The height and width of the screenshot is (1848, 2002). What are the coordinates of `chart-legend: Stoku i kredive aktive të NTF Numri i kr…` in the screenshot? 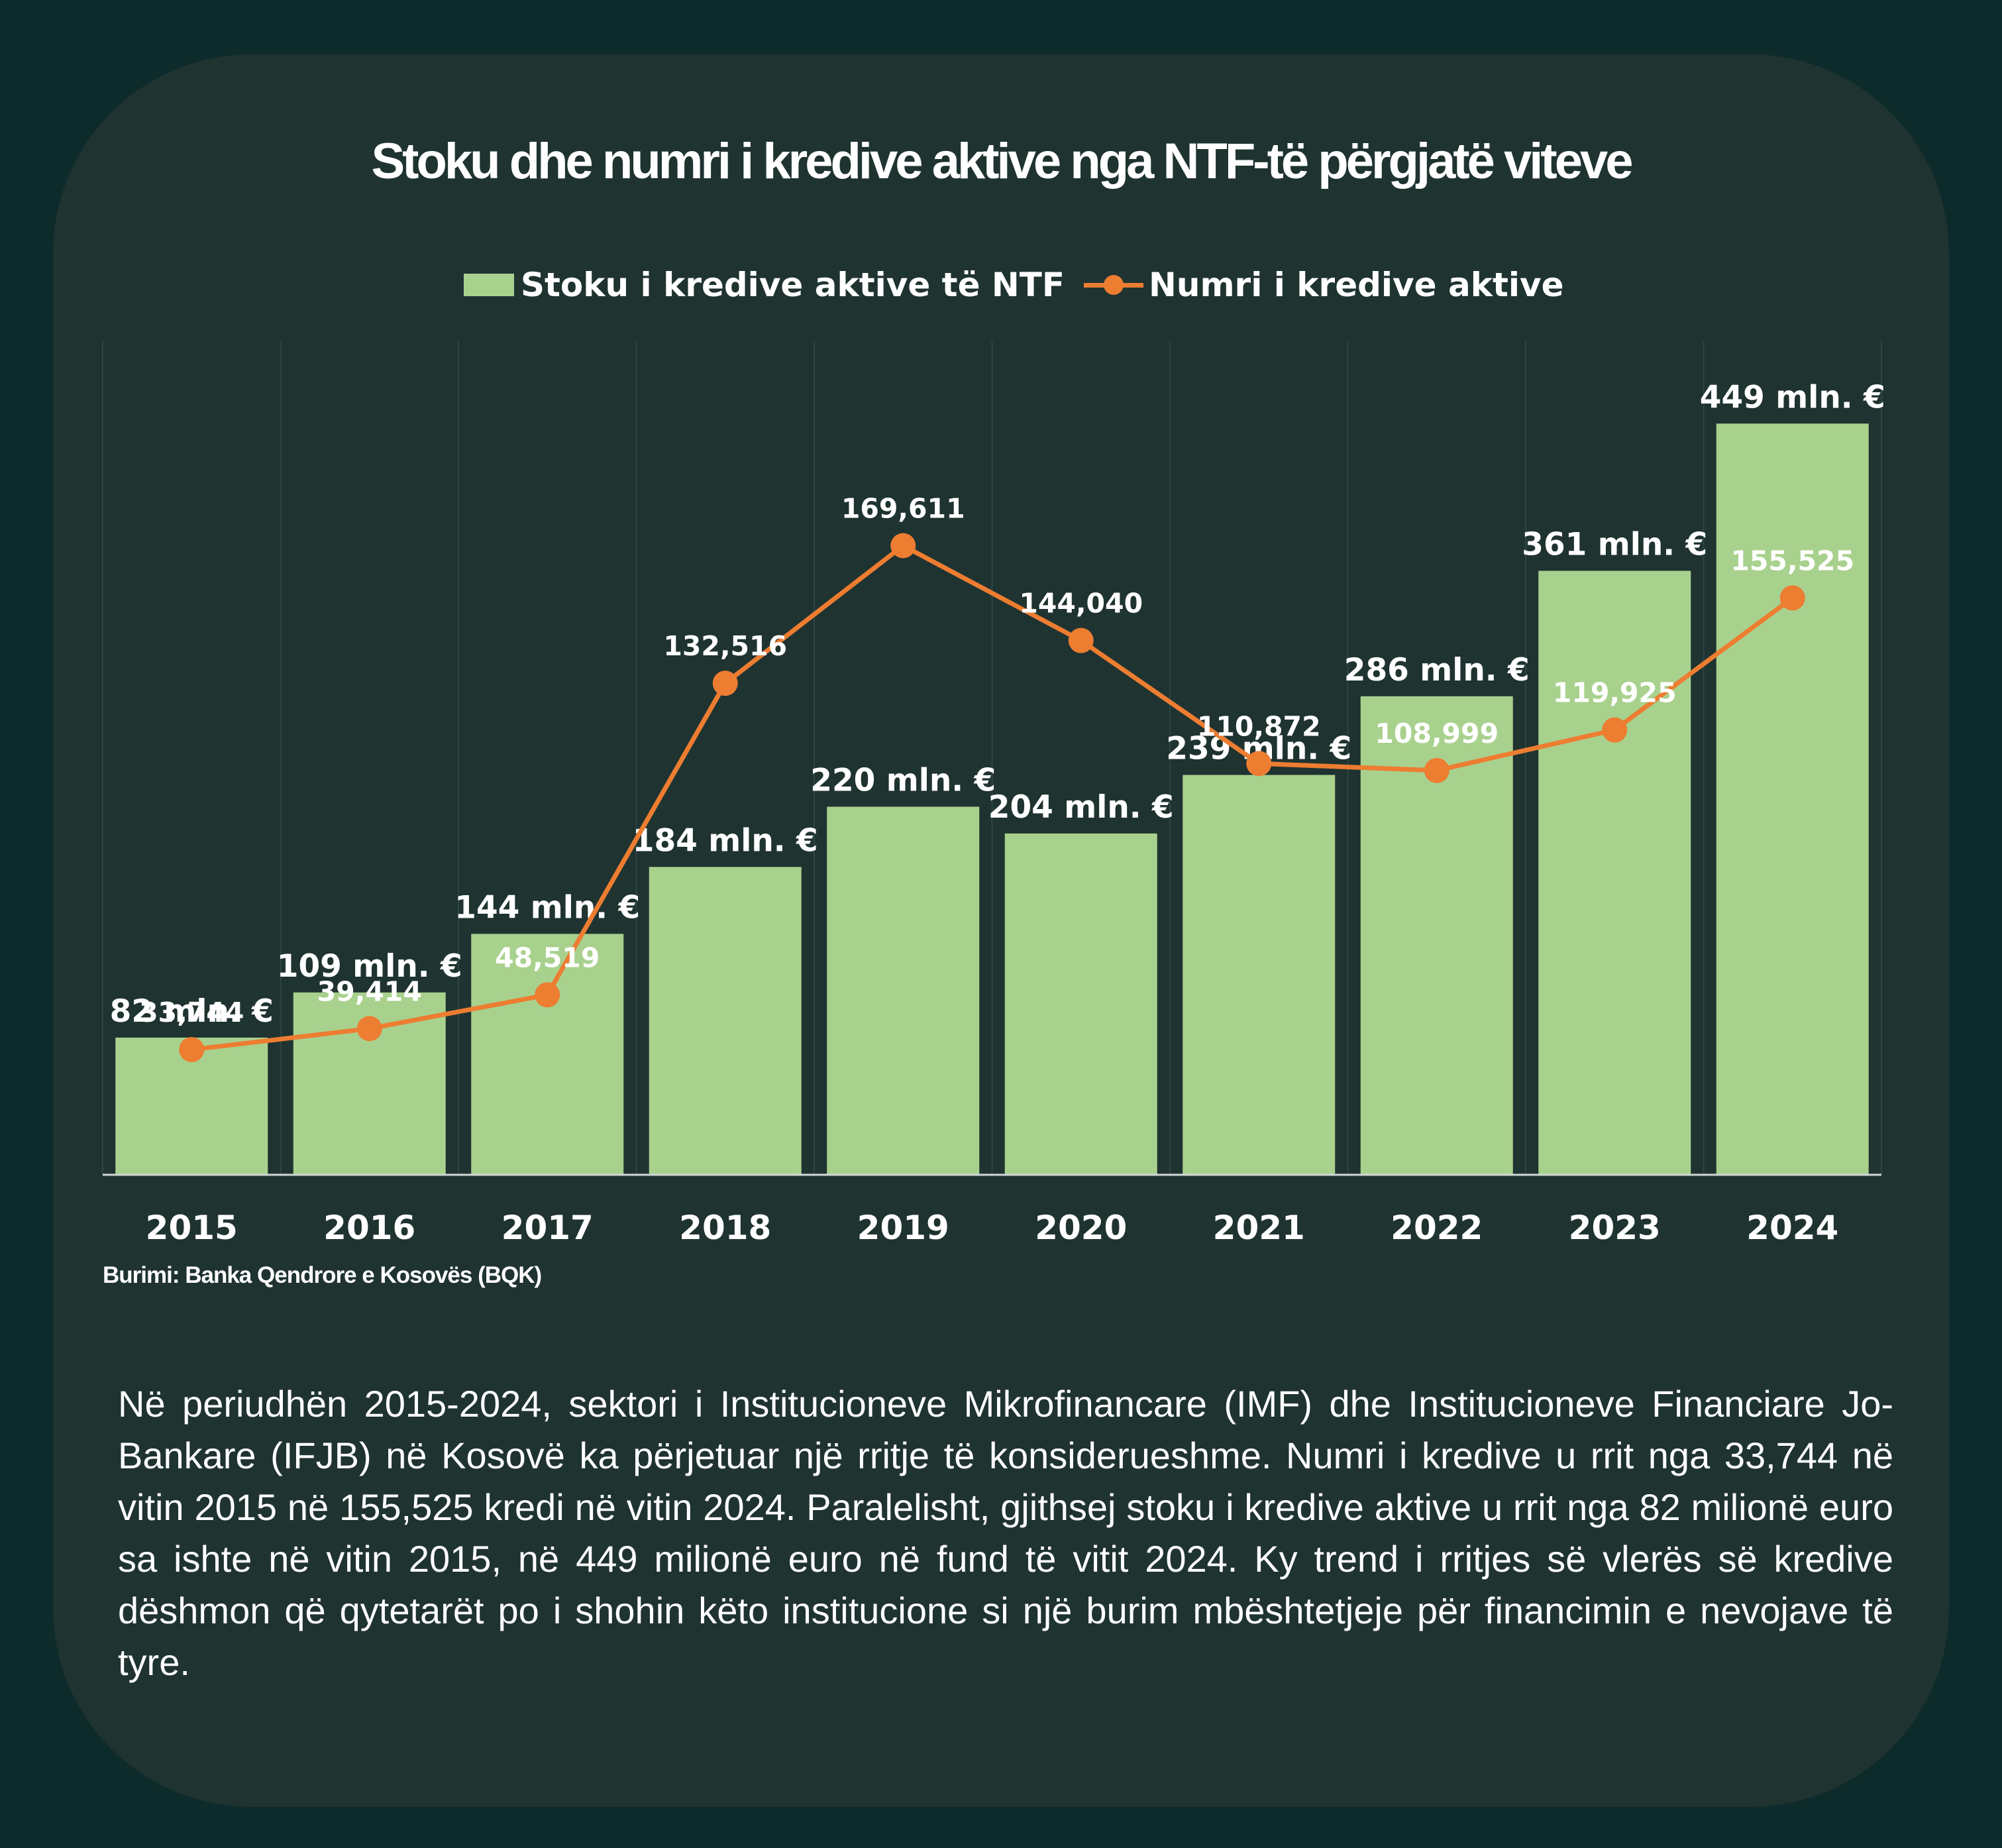 It's located at (1001, 285).